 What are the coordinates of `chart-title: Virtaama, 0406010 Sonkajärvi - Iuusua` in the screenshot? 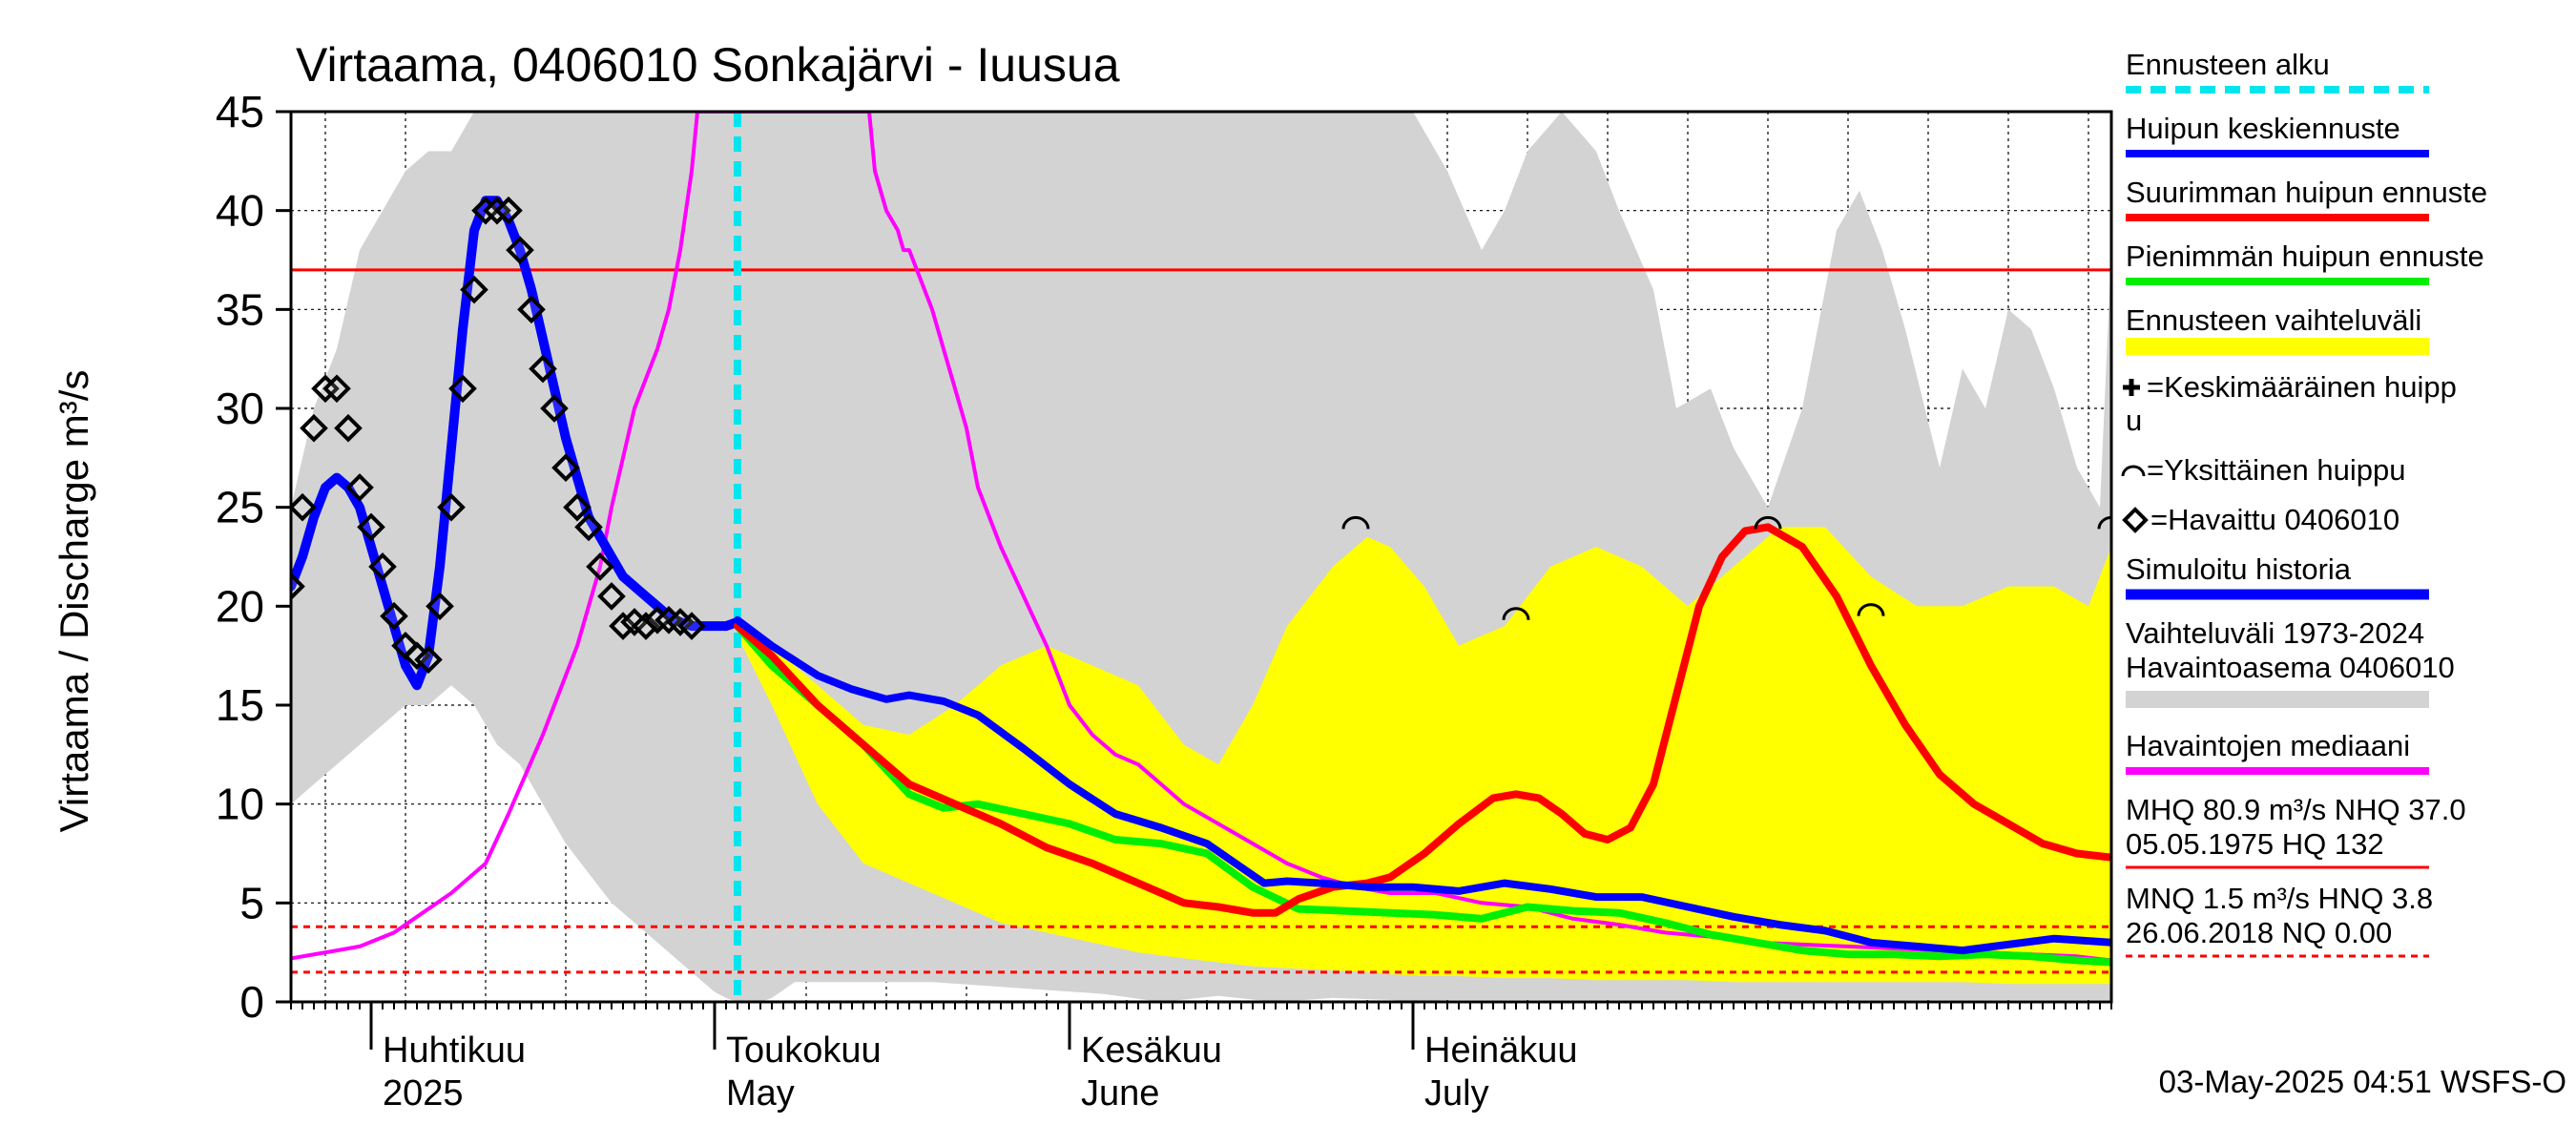 It's located at (708, 65).